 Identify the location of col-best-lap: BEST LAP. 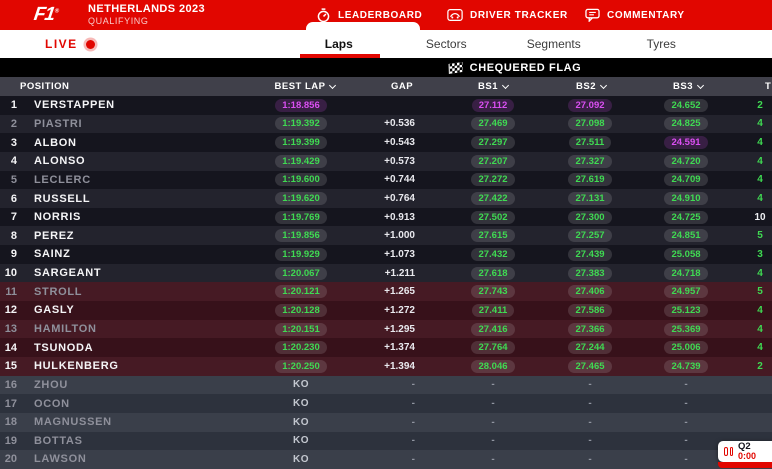
(305, 86).